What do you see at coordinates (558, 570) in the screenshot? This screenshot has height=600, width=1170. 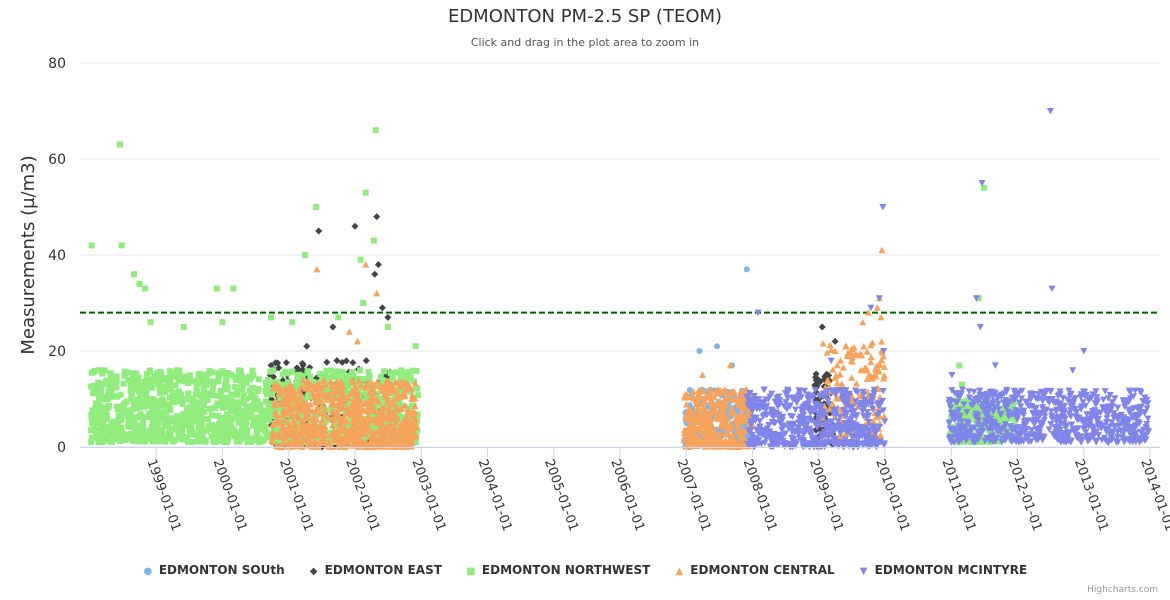 I see `legend-item: ■ EDMONTON NORTHWEST` at bounding box center [558, 570].